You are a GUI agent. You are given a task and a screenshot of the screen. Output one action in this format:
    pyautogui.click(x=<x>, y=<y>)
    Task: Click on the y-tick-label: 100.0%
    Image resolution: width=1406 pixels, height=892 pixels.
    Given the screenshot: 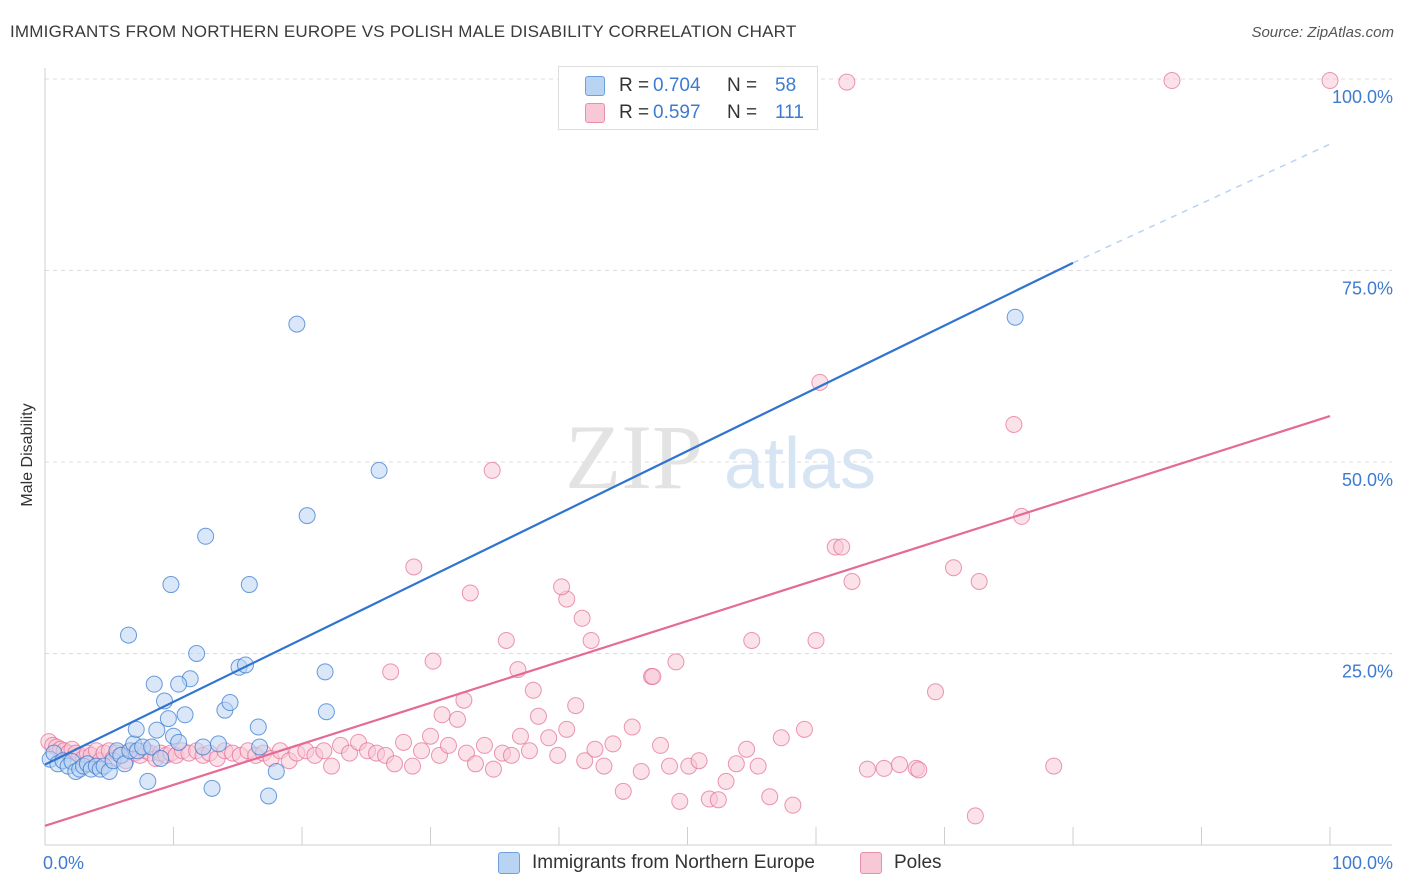 What is the action you would take?
    pyautogui.click(x=1362, y=97)
    